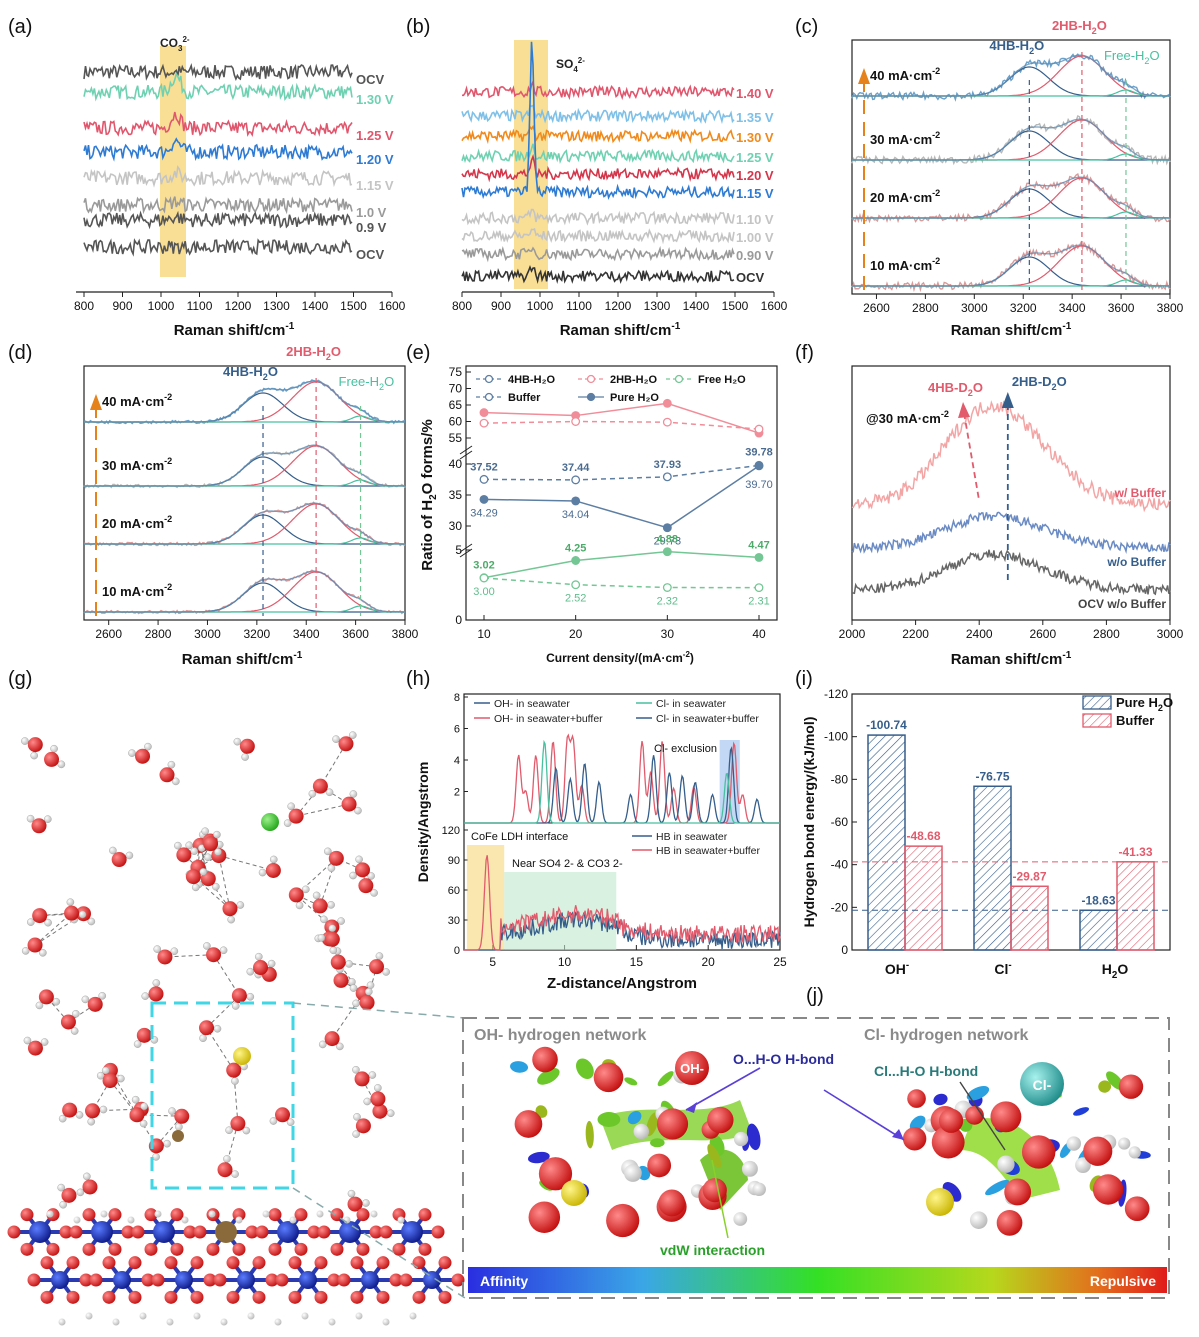 The height and width of the screenshot is (1337, 1199). What do you see at coordinates (456, 389) in the screenshot?
I see `panel-e-ytick-label-3: 70` at bounding box center [456, 389].